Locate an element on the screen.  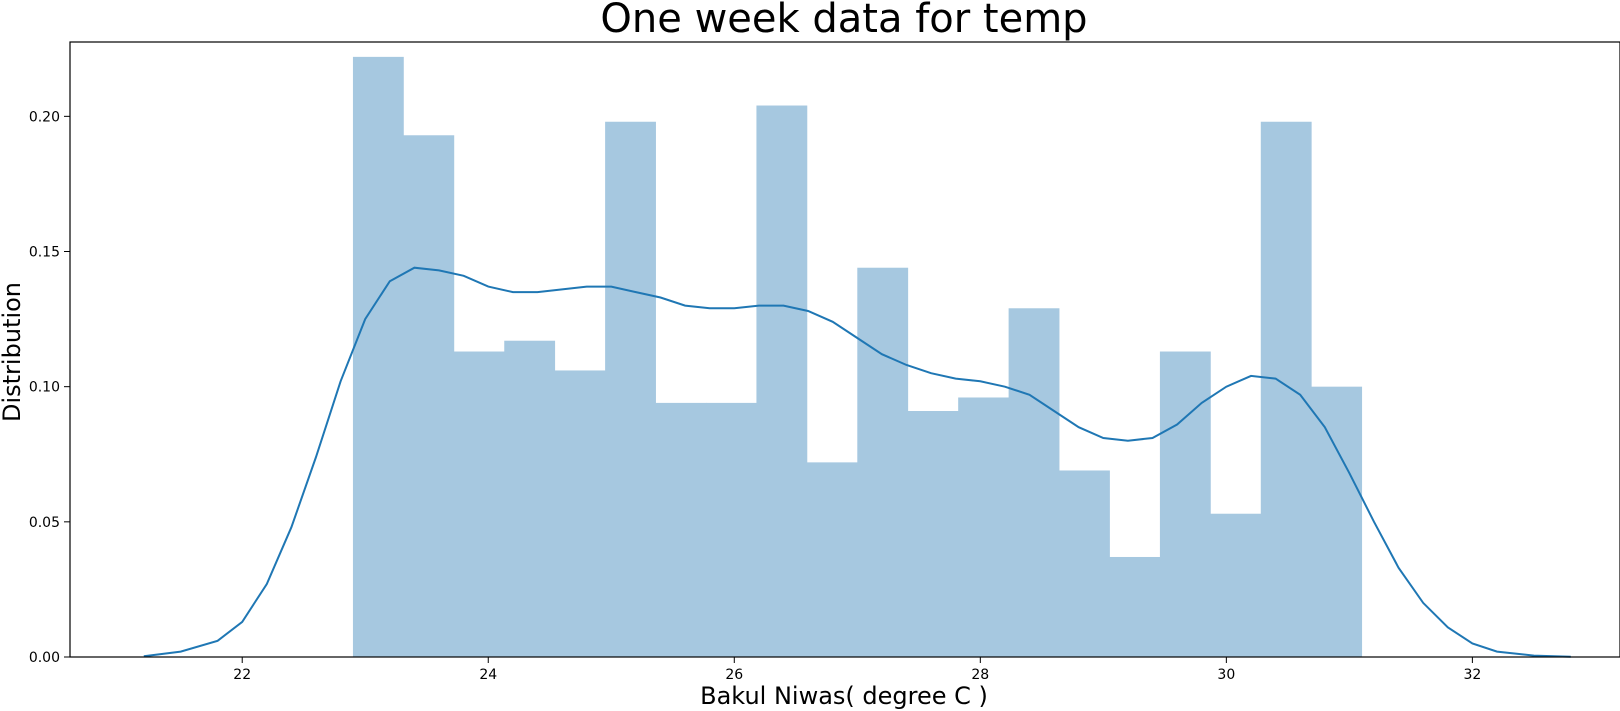
chart-title: One week data for temp is located at coordinates (843, 21).